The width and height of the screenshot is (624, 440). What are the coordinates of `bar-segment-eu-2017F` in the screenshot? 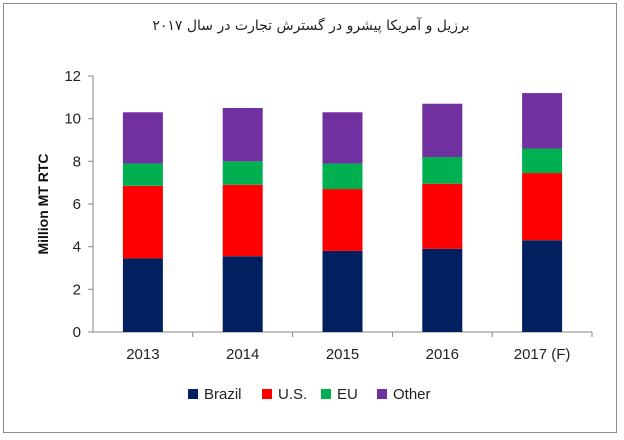 It's located at (542, 161).